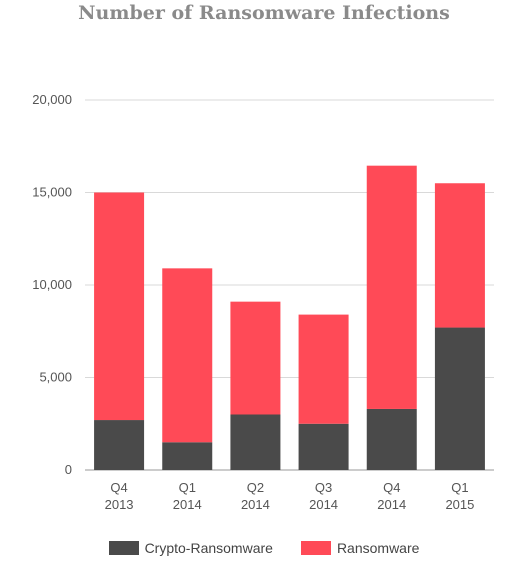  Describe the element at coordinates (68, 469) in the screenshot. I see `y-tick-label: 0` at that location.